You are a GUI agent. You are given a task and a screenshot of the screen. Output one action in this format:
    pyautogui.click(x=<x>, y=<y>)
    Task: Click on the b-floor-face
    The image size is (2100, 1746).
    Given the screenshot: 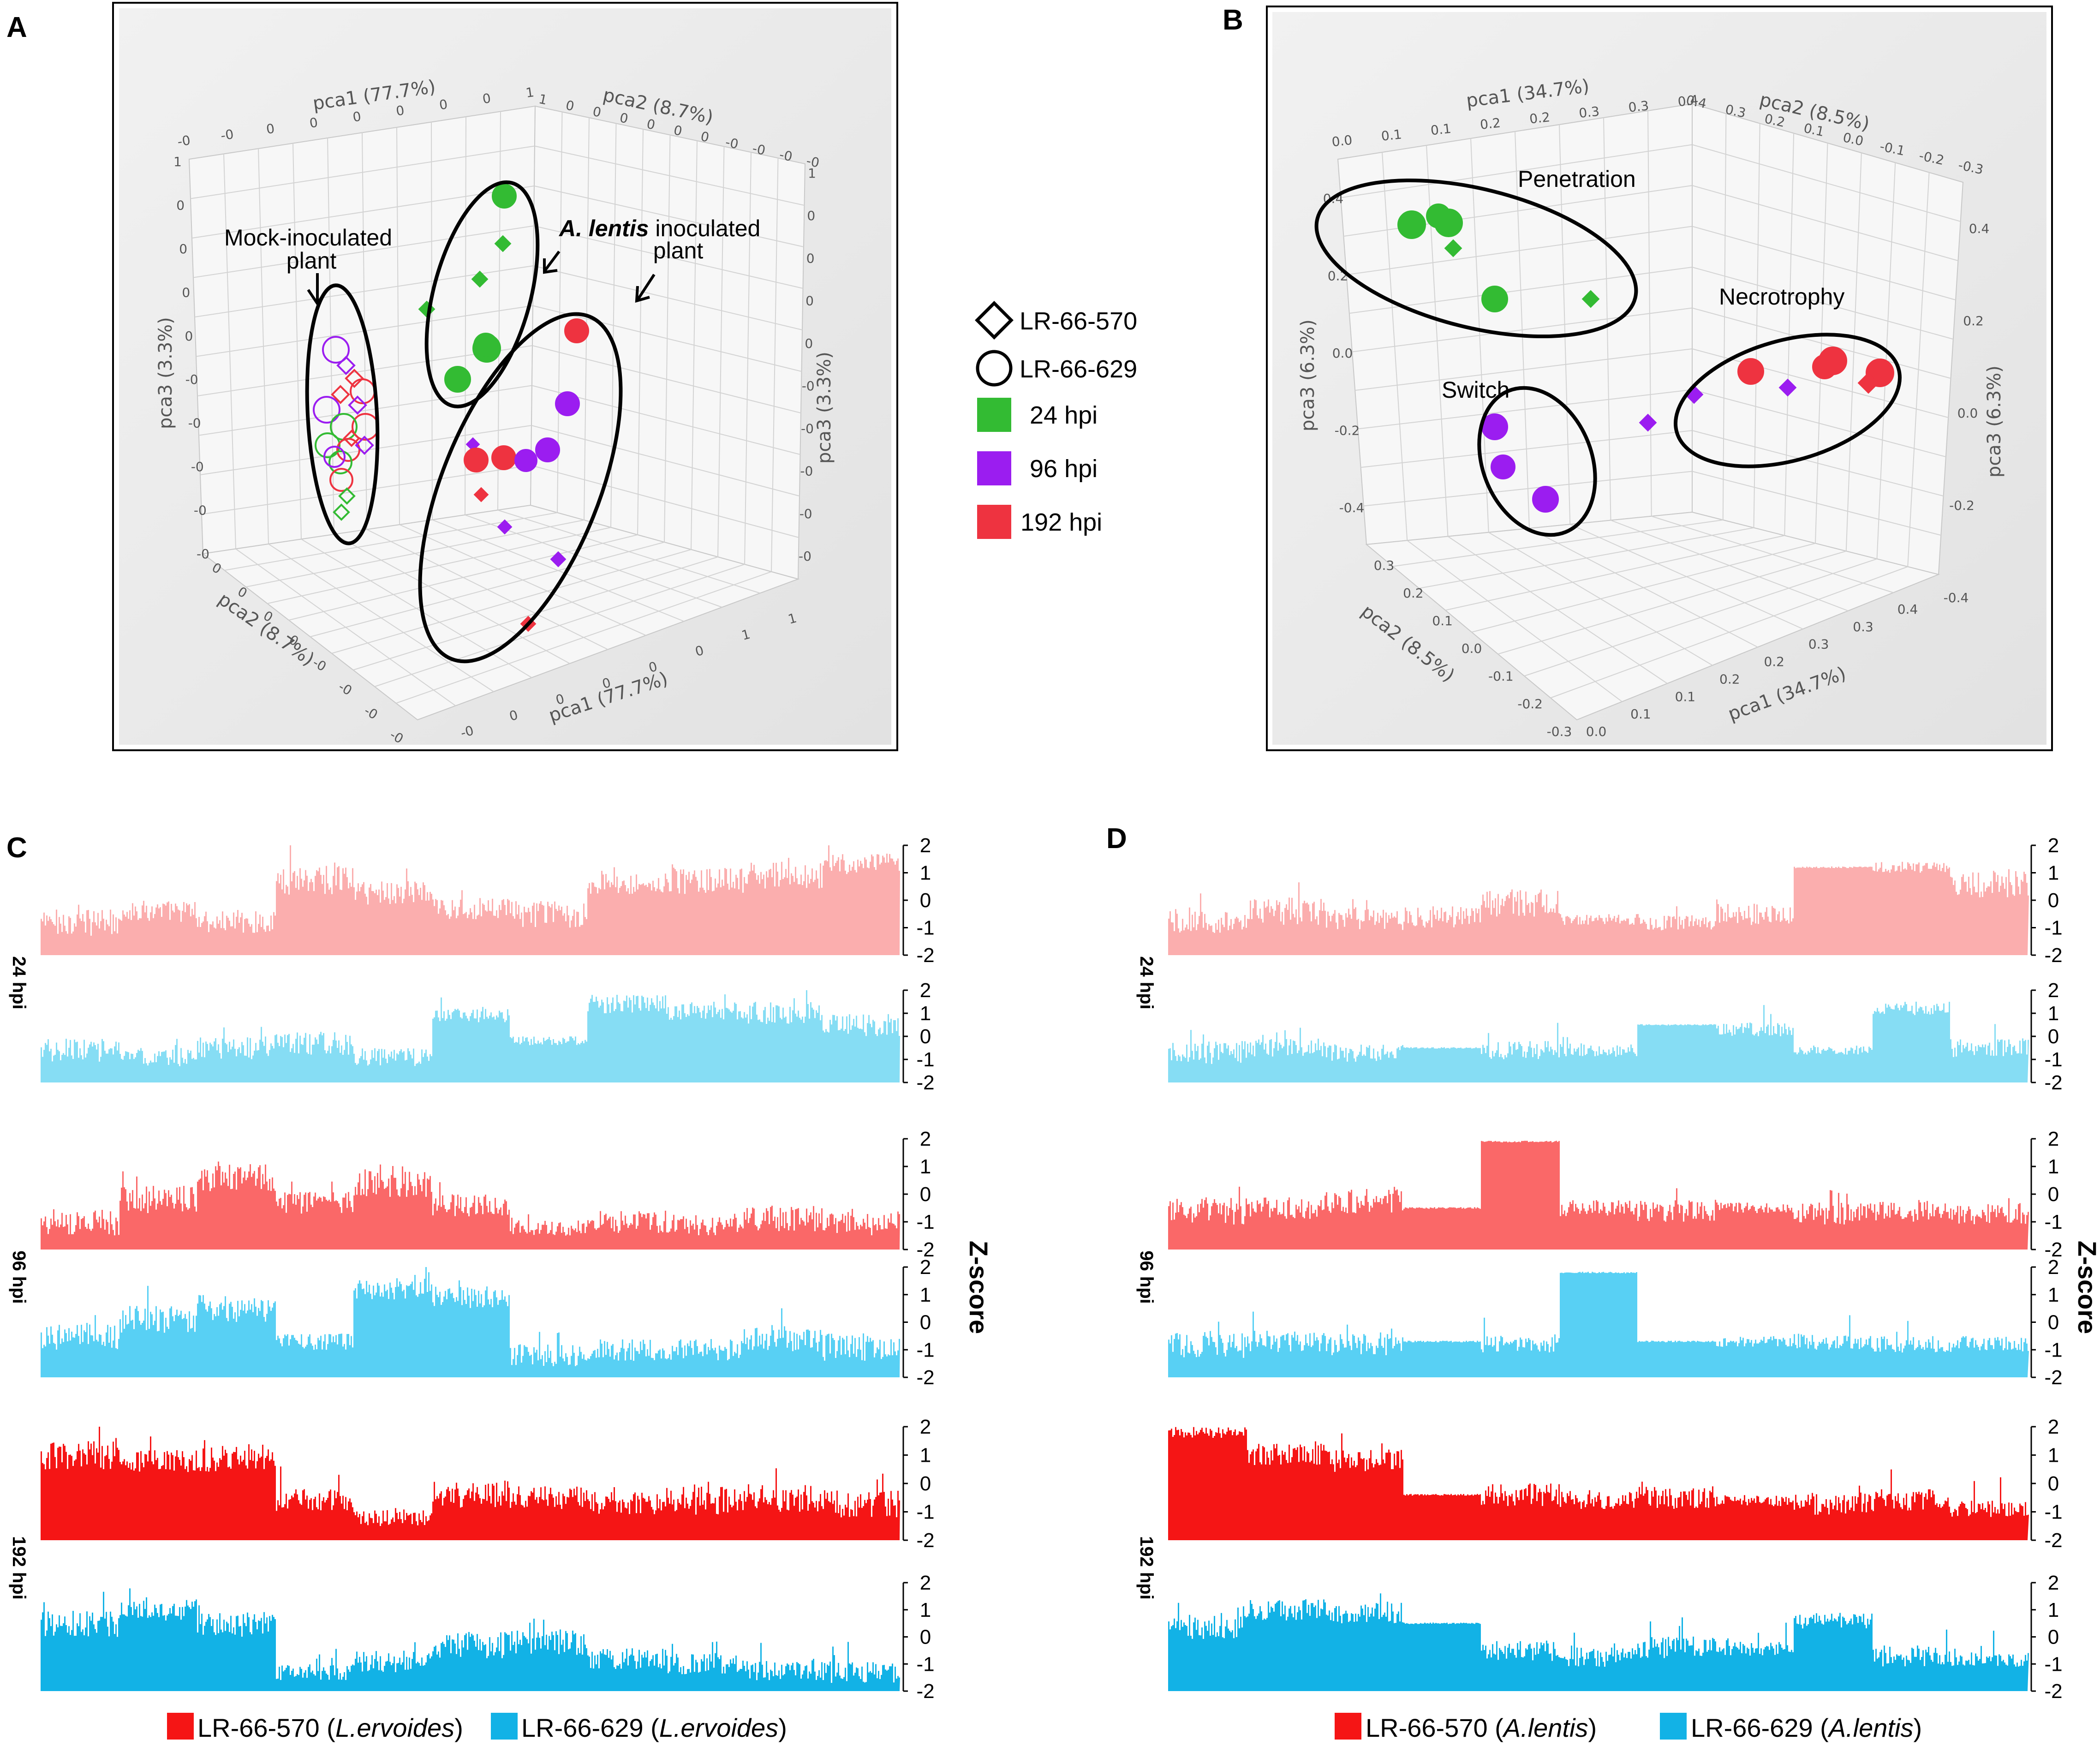 What is the action you would take?
    pyautogui.click(x=1652, y=616)
    